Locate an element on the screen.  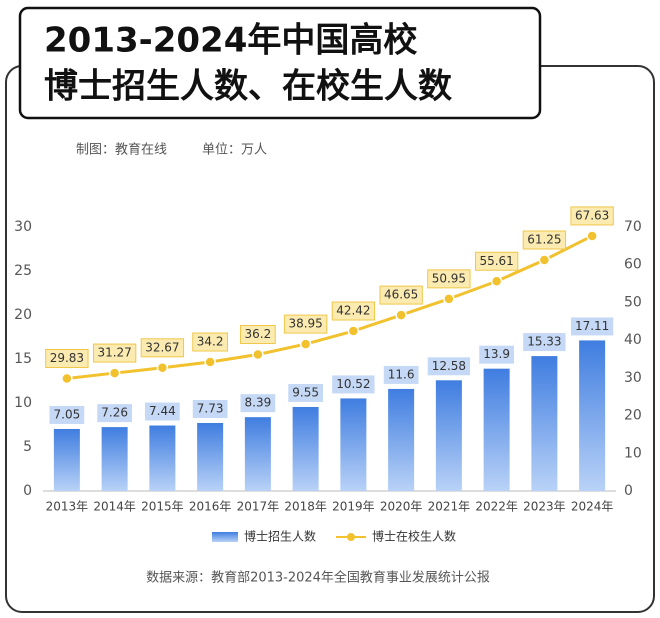
value-label: 34.2 is located at coordinates (210, 342).